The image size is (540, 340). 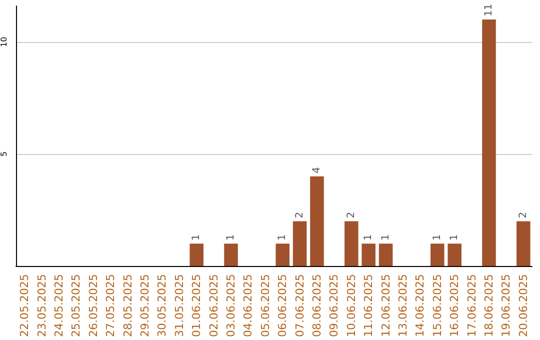 I want to click on x-tick-label: 22.05.2025, so click(x=25, y=306).